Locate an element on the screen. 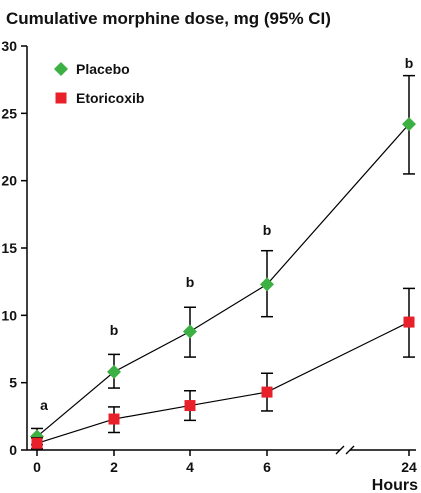 This screenshot has width=421, height=493. x-tick-label: 24 is located at coordinates (409, 467).